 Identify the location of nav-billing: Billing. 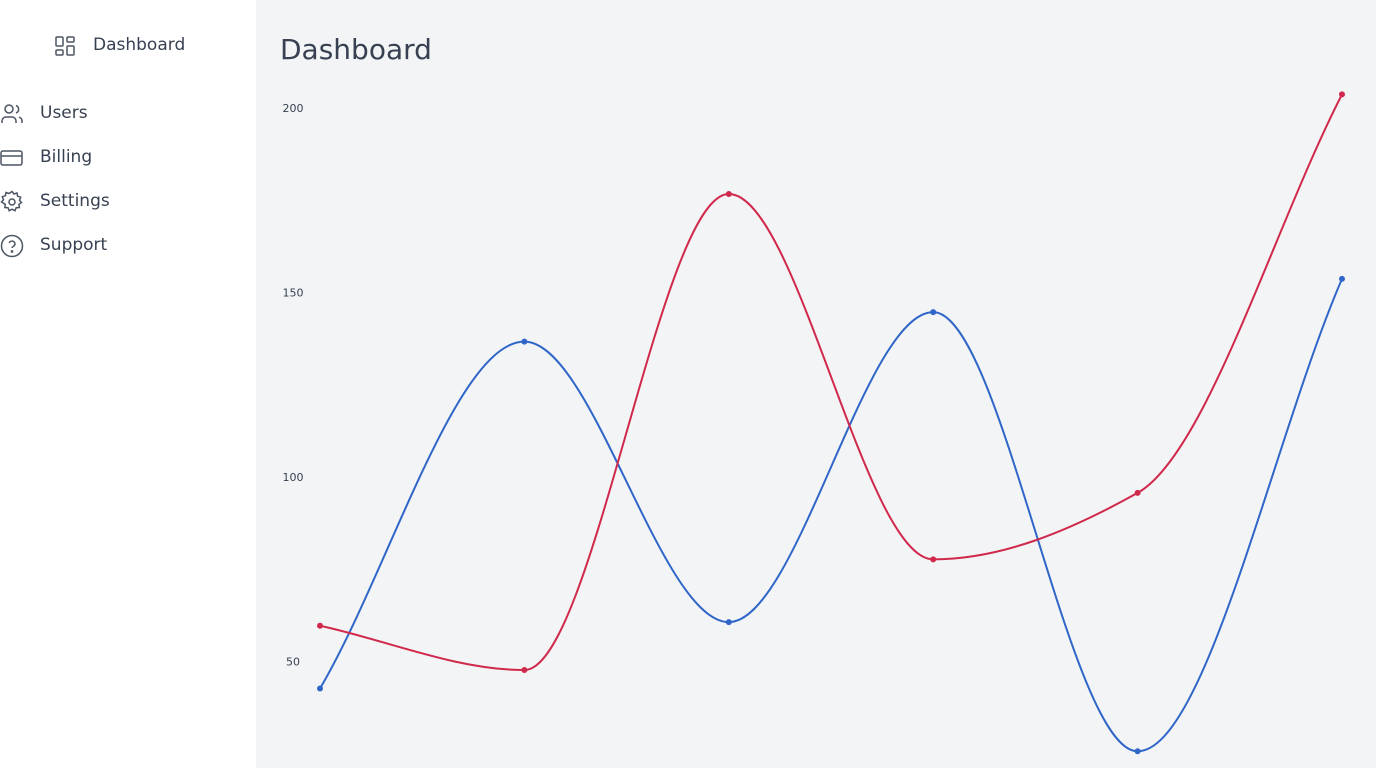
(66, 157).